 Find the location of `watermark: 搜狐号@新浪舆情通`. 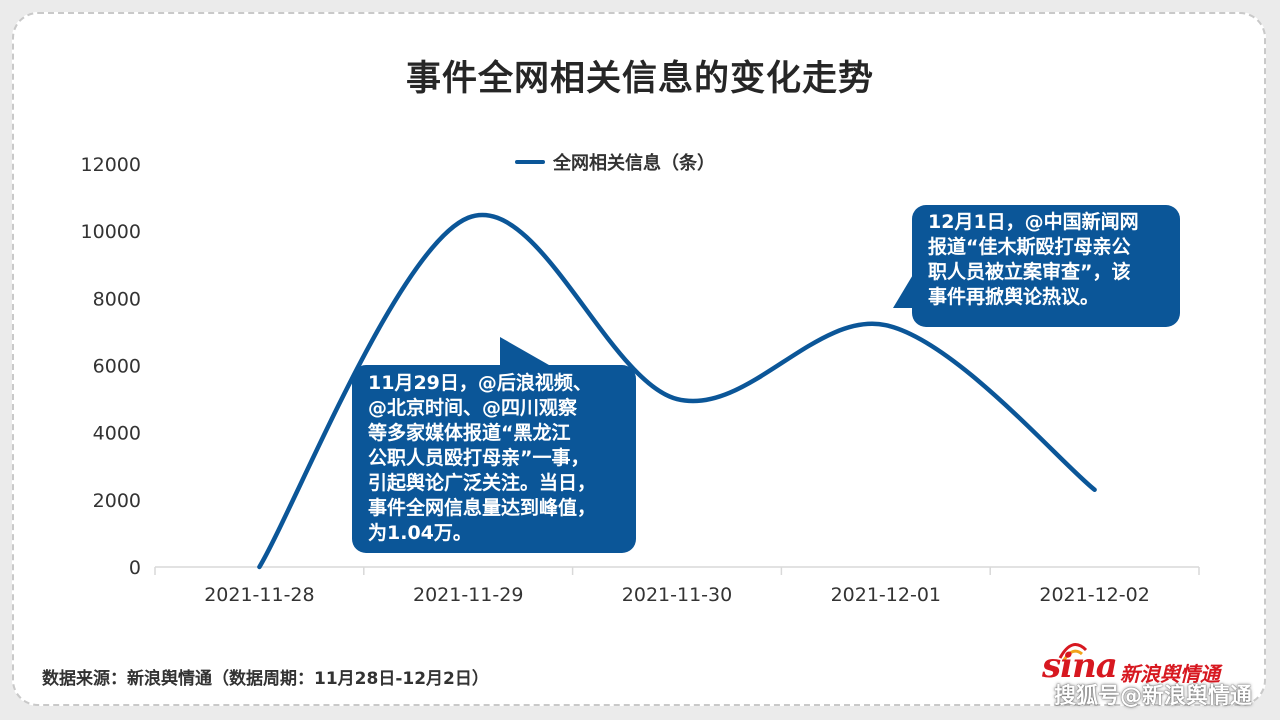

watermark: 搜狐号@新浪舆情通 is located at coordinates (1152, 696).